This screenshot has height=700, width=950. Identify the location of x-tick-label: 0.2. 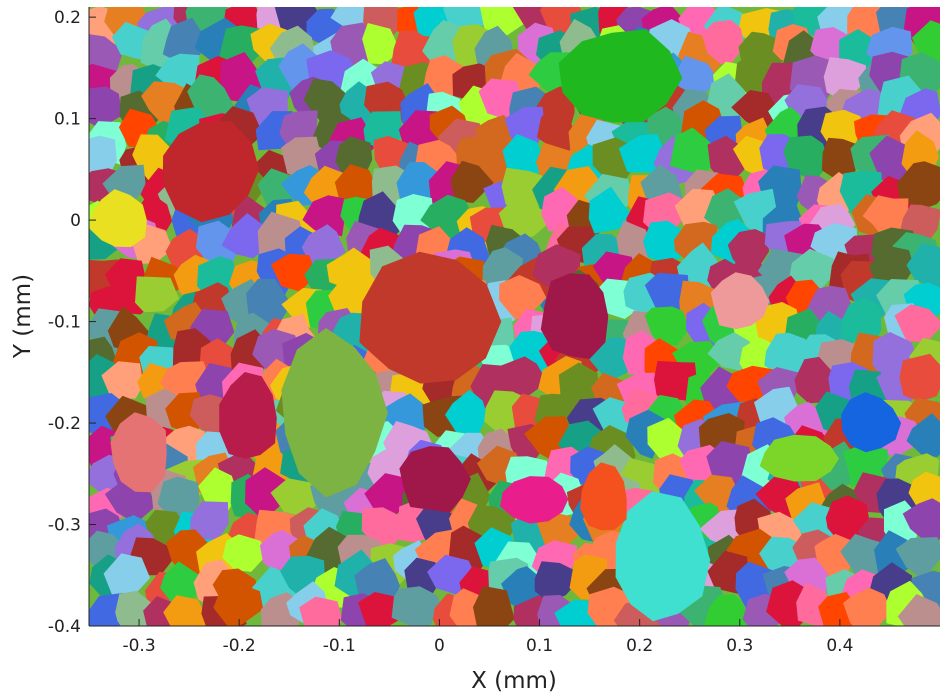
(639, 646).